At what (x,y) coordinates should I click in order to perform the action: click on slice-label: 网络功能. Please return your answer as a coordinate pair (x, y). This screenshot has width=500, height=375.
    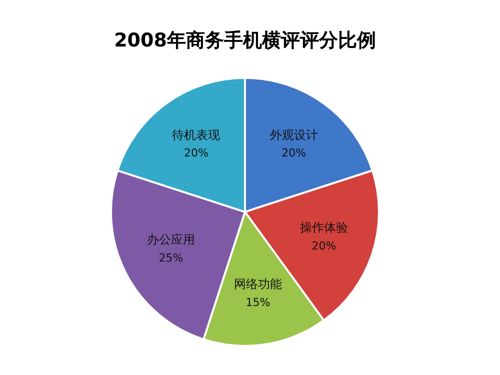
    Looking at the image, I should click on (258, 284).